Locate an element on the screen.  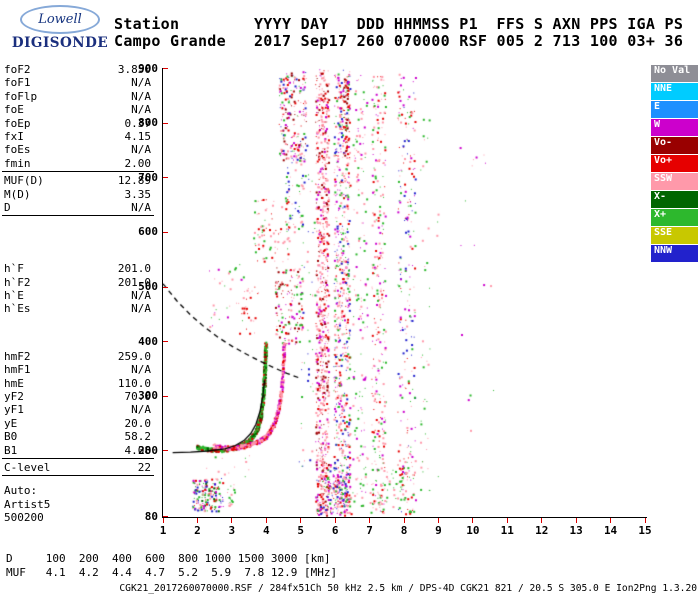
param-label: foFlp is located at coordinates (21, 96).